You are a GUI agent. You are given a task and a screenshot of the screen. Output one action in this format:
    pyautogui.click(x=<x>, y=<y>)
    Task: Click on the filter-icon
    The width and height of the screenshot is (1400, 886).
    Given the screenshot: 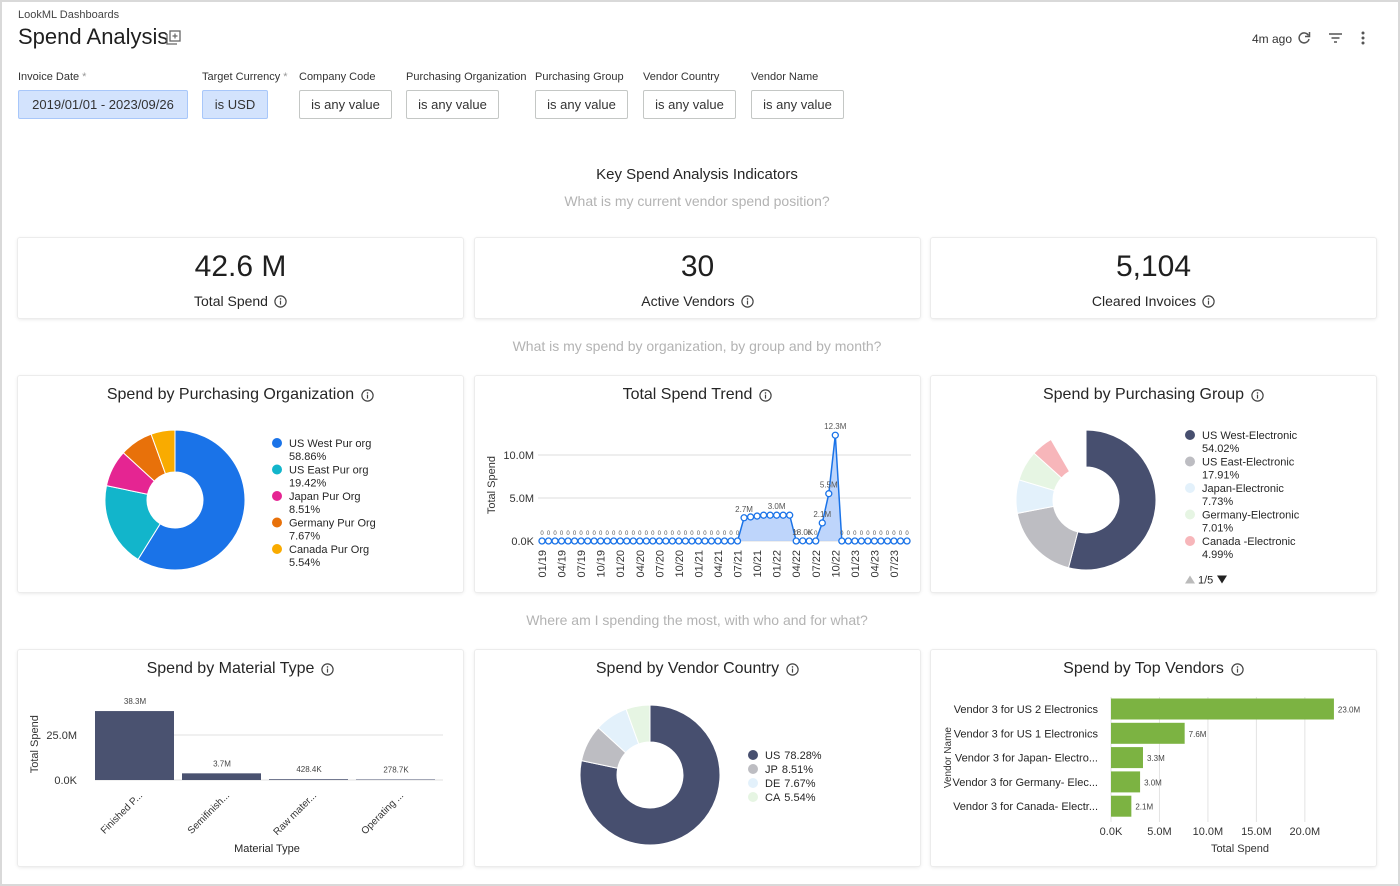 What is the action you would take?
    pyautogui.click(x=1335, y=38)
    